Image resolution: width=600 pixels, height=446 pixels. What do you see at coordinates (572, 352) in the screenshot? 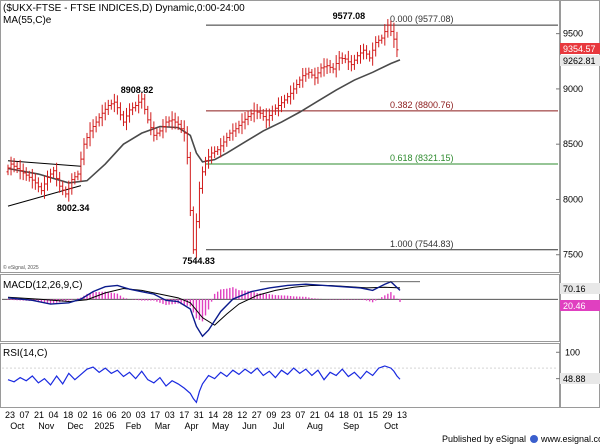
I see `rsi-tick-label: 100` at bounding box center [572, 352].